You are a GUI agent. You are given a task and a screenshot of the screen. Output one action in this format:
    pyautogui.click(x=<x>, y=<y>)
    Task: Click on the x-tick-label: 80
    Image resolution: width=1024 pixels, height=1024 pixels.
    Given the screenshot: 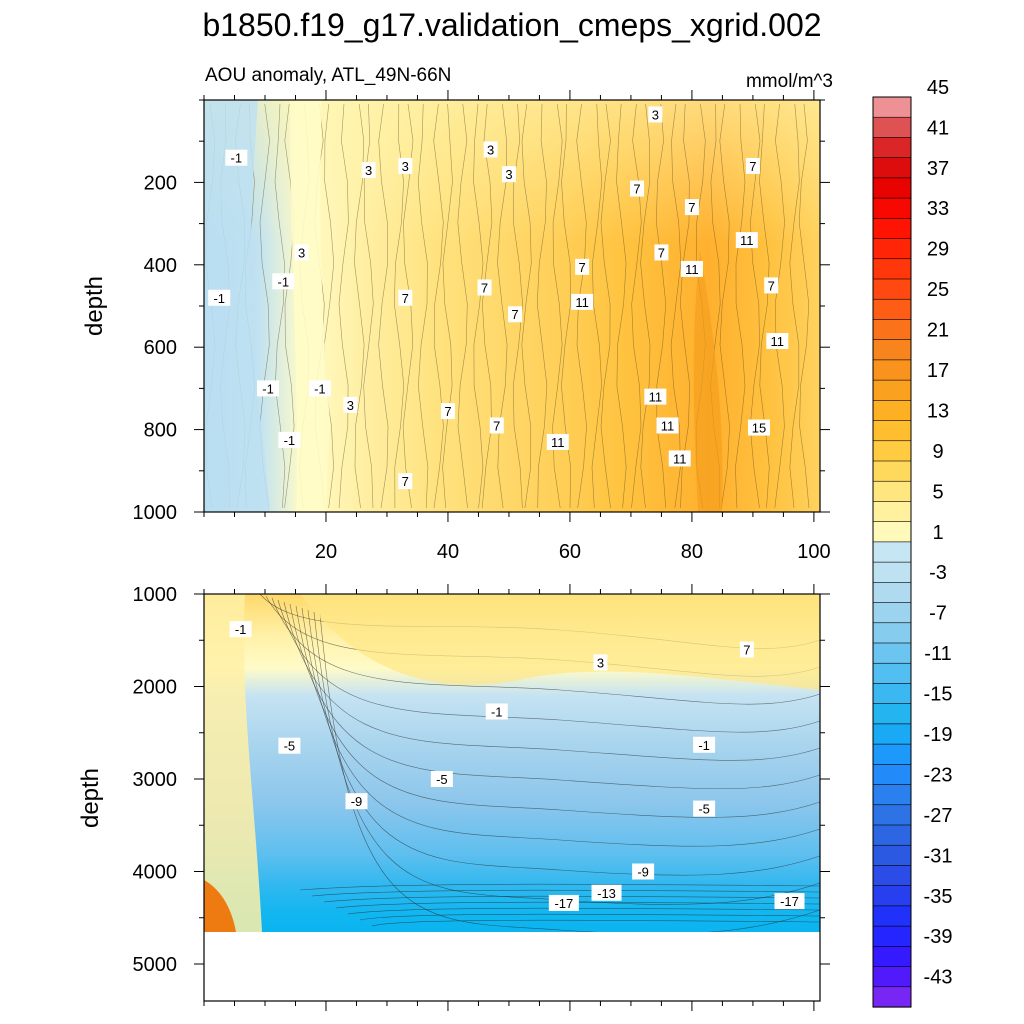 What is the action you would take?
    pyautogui.click(x=692, y=552)
    